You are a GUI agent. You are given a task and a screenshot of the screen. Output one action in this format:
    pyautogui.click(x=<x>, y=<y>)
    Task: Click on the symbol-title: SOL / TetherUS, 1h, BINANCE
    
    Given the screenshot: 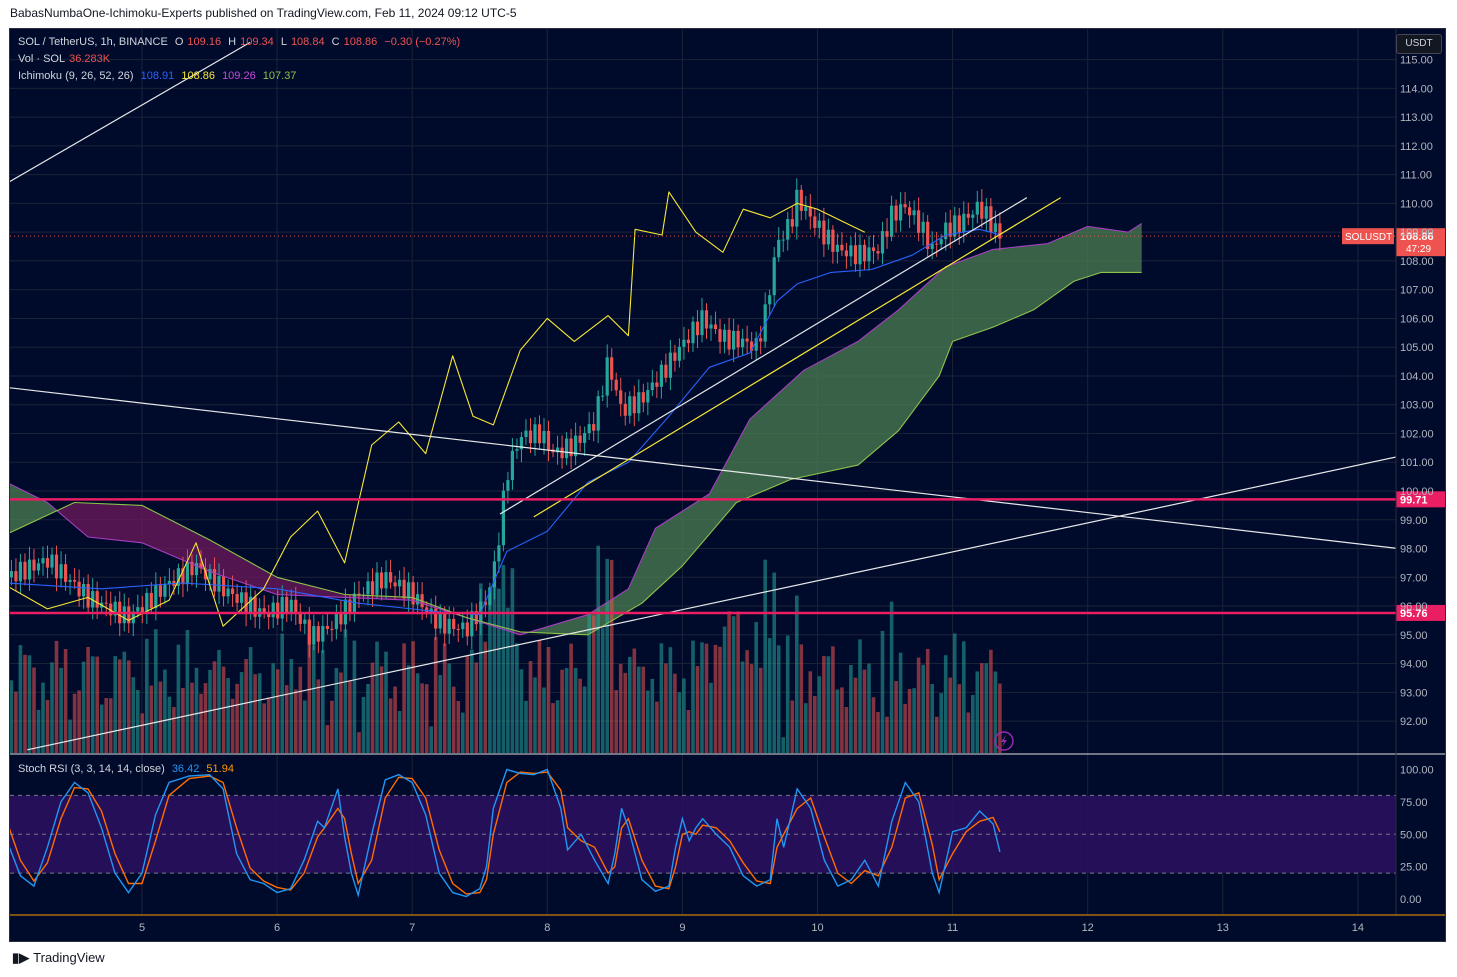 What is the action you would take?
    pyautogui.click(x=93, y=42)
    